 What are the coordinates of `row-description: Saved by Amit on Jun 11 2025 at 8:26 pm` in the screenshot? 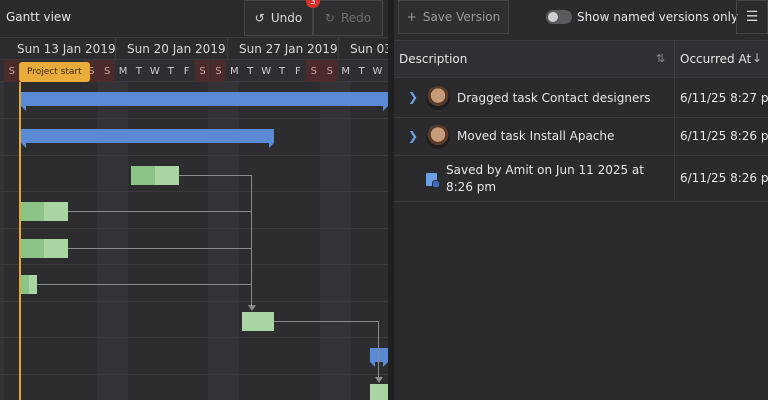 It's located at (545, 178).